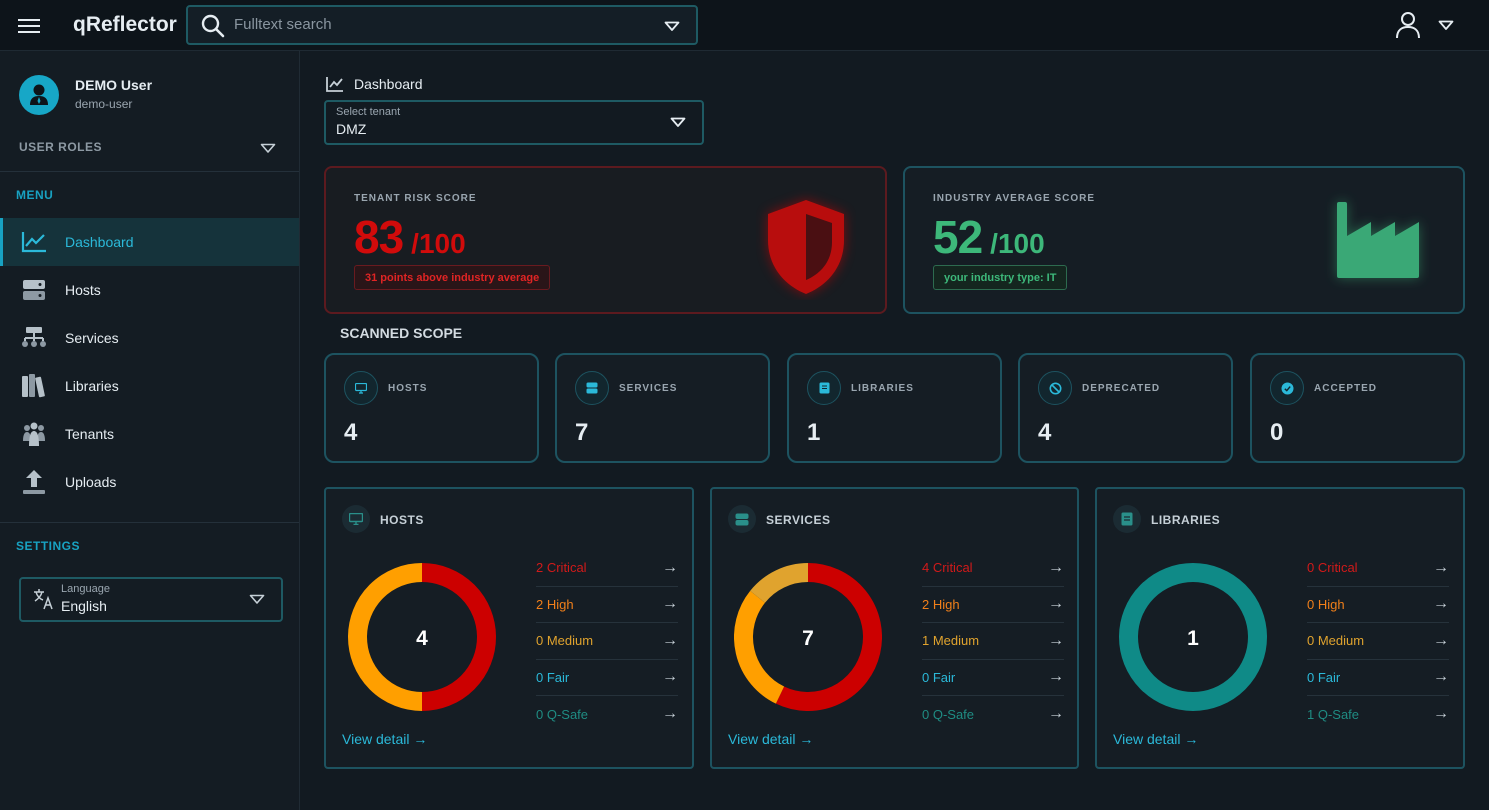 This screenshot has height=810, width=1489. Describe the element at coordinates (149, 242) in the screenshot. I see `sidebar-item-dashboard: Dashboard` at that location.